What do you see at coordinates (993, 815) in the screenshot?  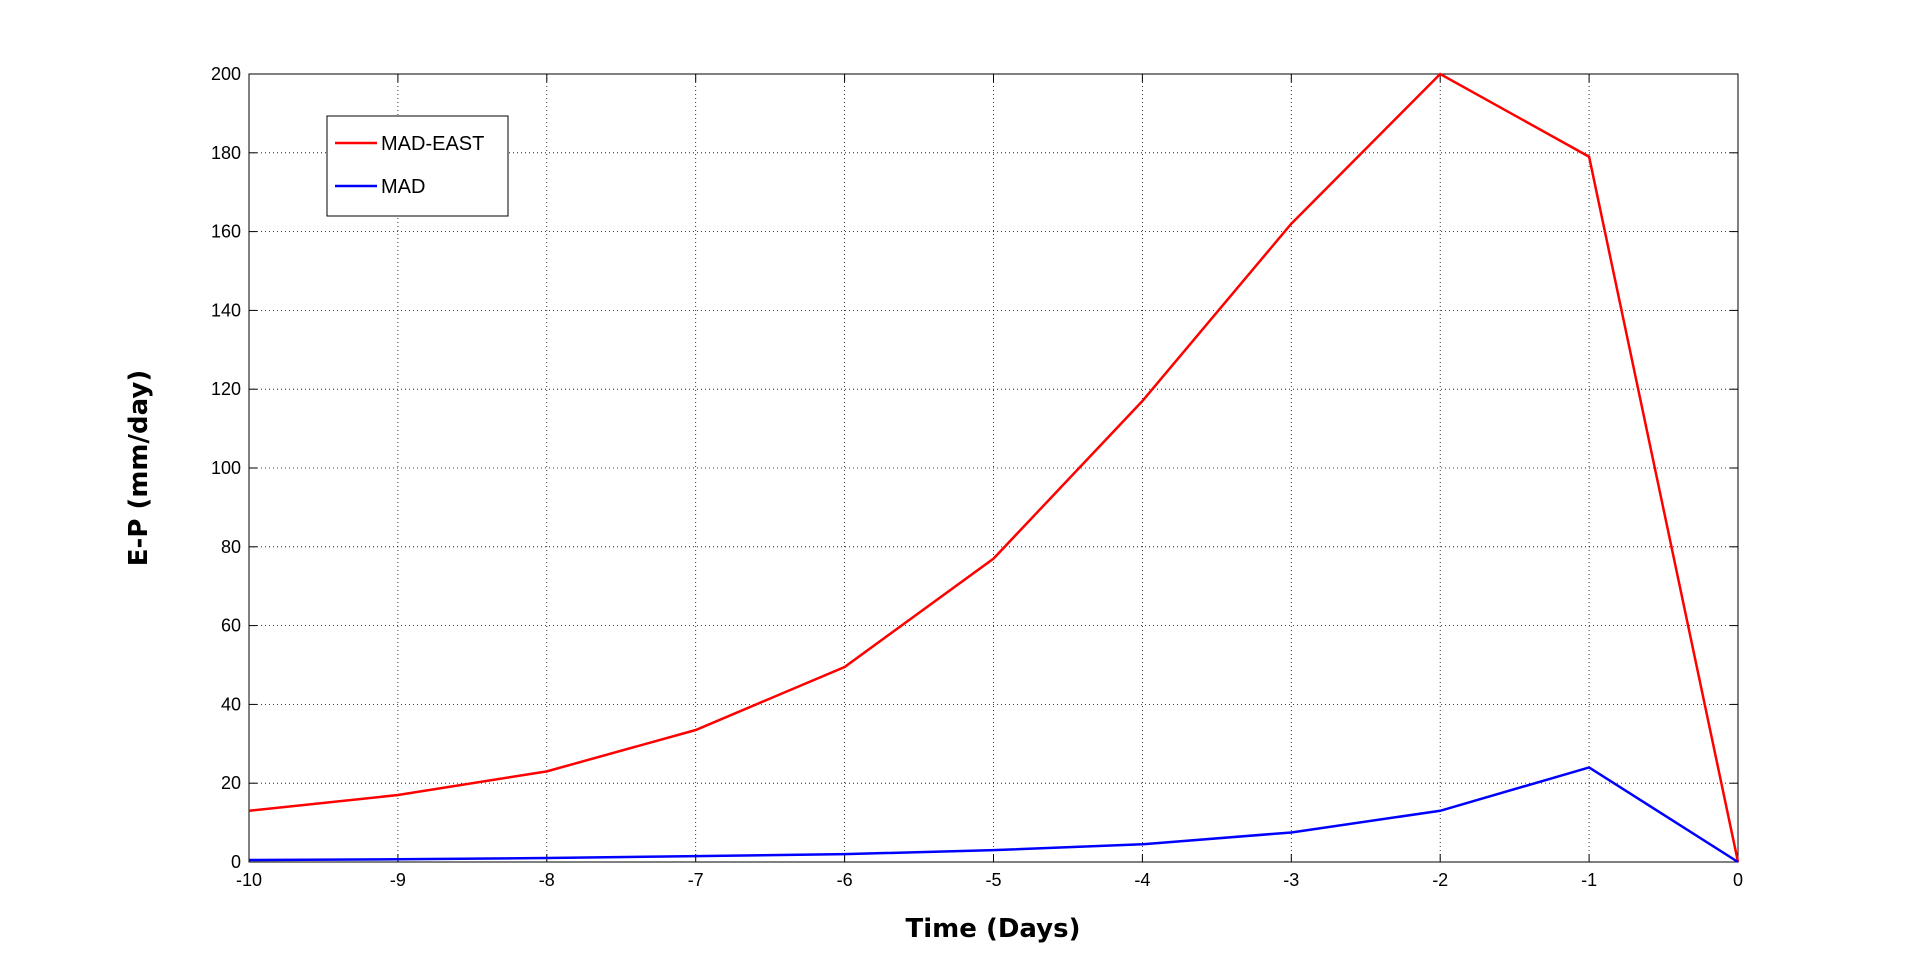 I see `data-line` at bounding box center [993, 815].